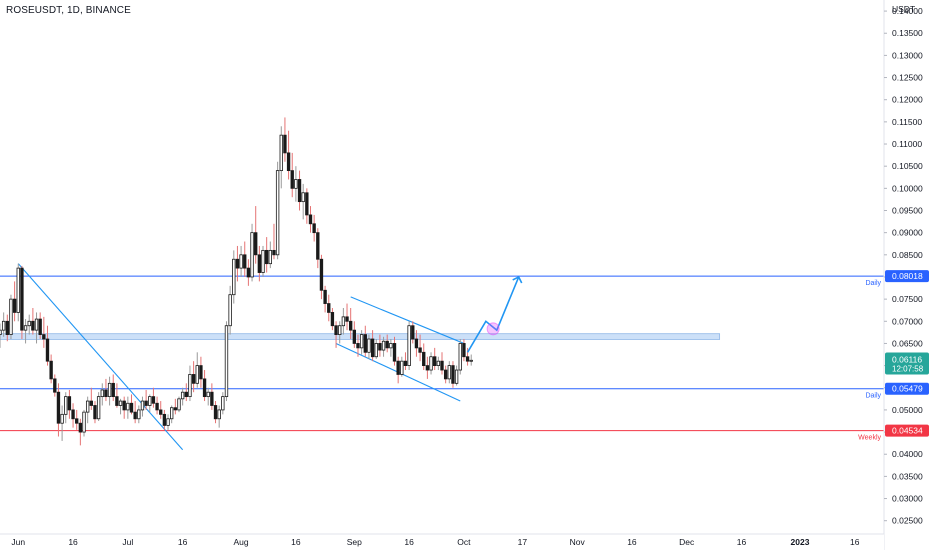 This screenshot has width=932, height=555. What do you see at coordinates (409, 542) in the screenshot?
I see `x-tick-label: 16` at bounding box center [409, 542].